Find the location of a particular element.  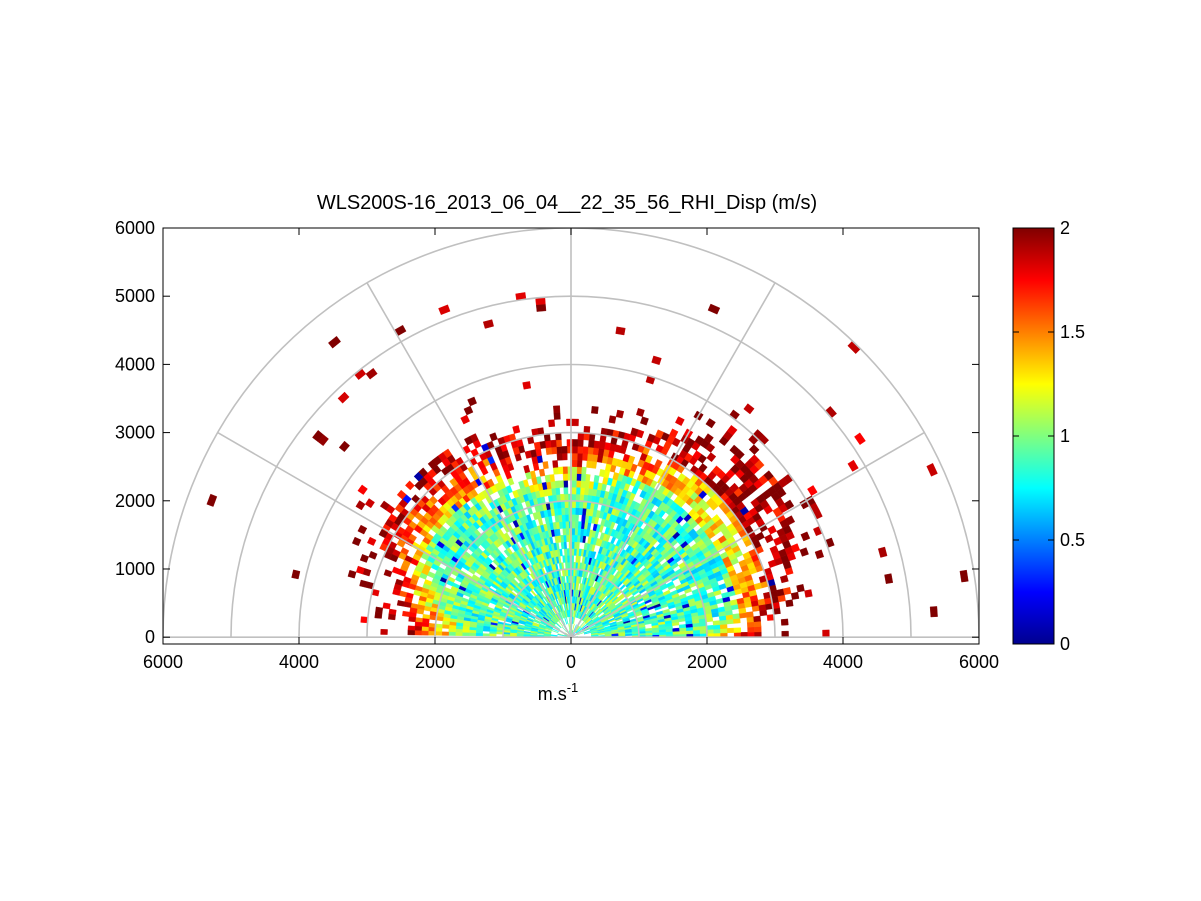

y-tick-label: 3000 is located at coordinates (135, 433).